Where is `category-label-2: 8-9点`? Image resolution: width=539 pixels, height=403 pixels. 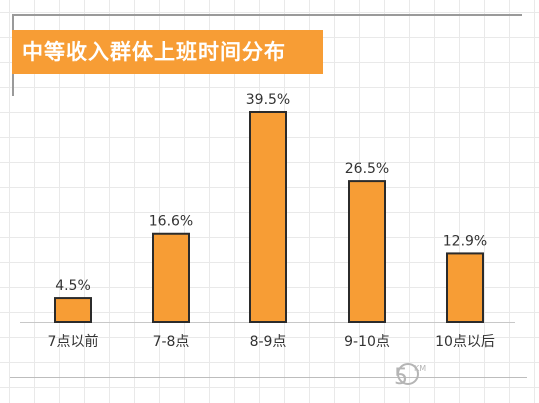 category-label-2: 8-9点 is located at coordinates (268, 342).